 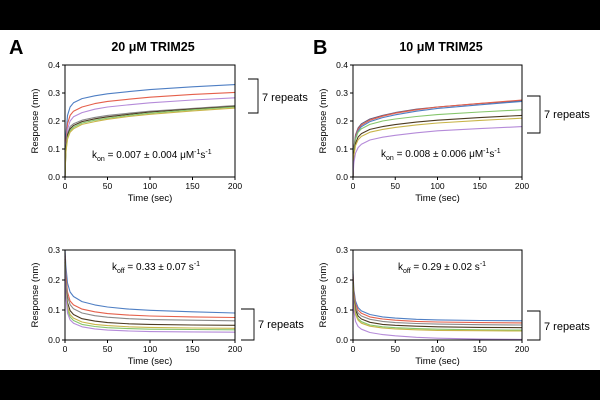 What do you see at coordinates (253, 96) in the screenshot?
I see `repeats-bracket-a-top` at bounding box center [253, 96].